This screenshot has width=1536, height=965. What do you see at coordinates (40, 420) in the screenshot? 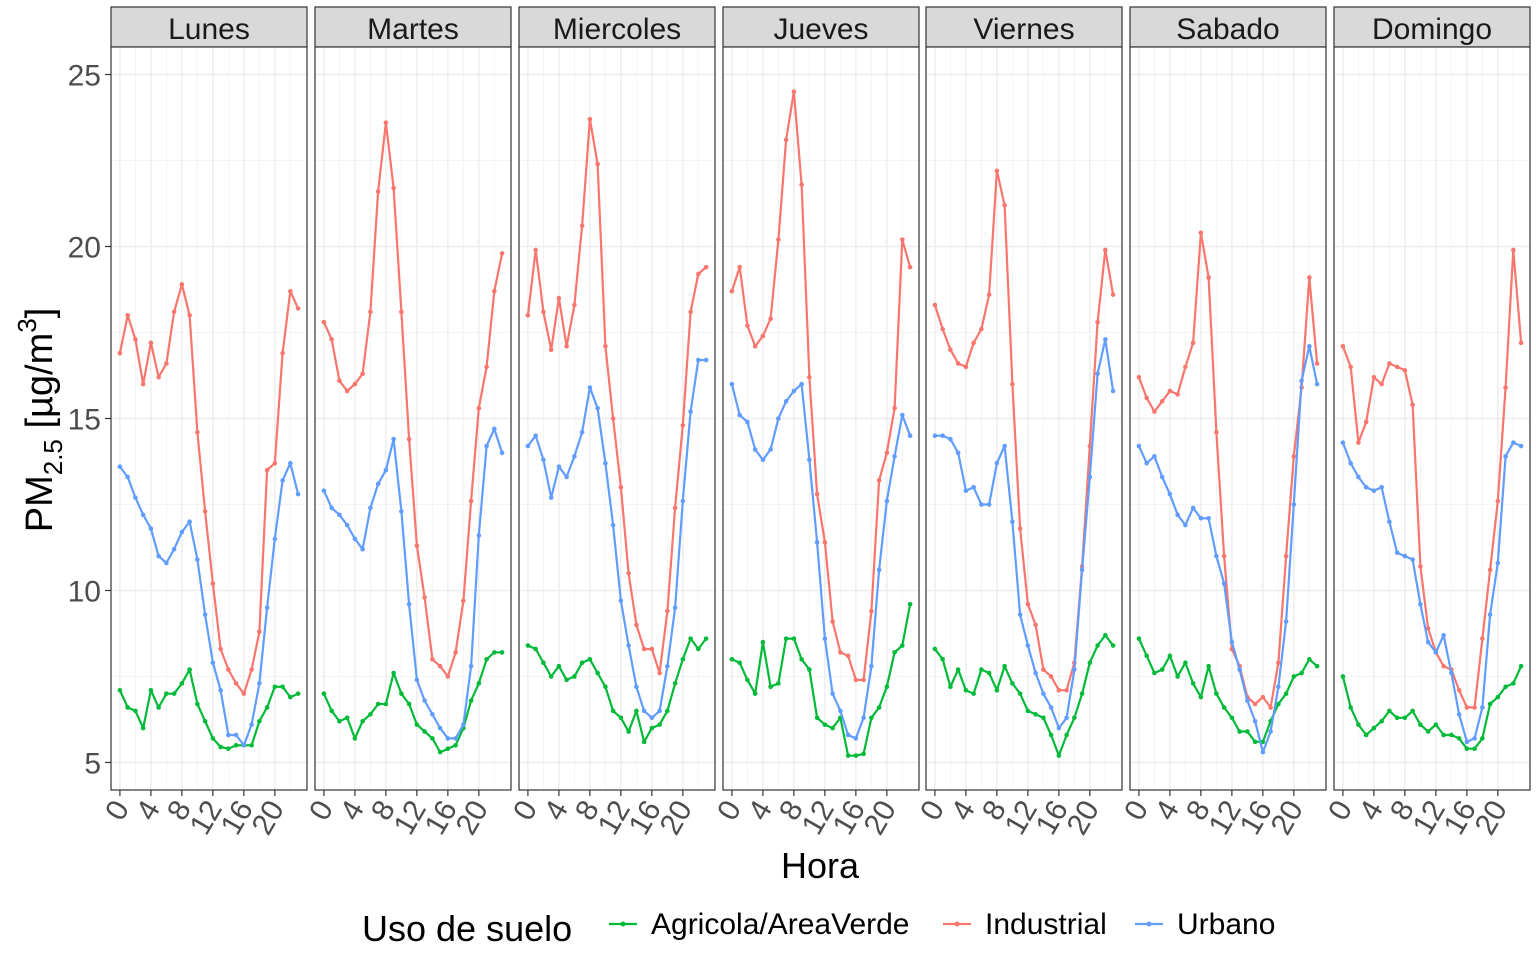
I see `y-axis-title: PM2.5 [µg/m3]` at bounding box center [40, 420].